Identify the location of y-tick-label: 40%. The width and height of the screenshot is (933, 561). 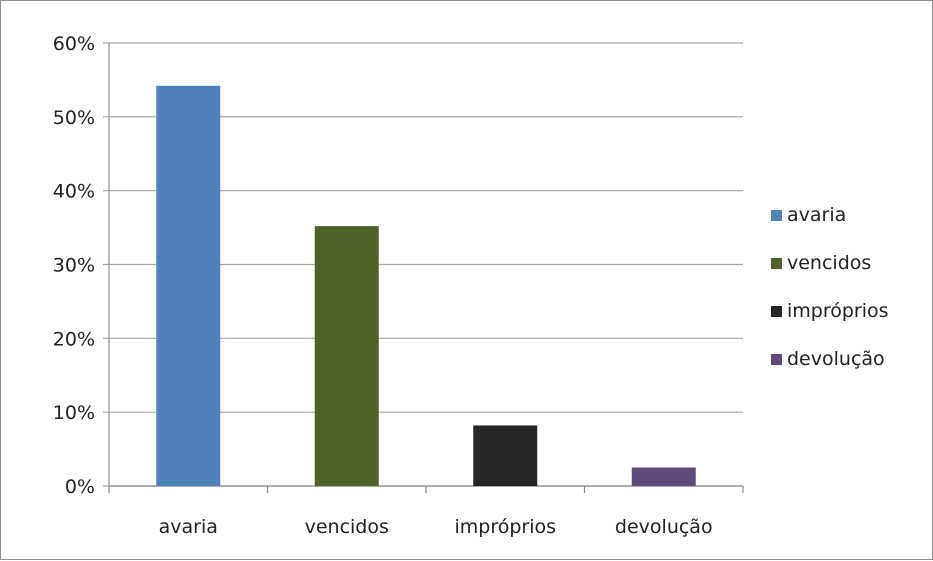
(74, 192).